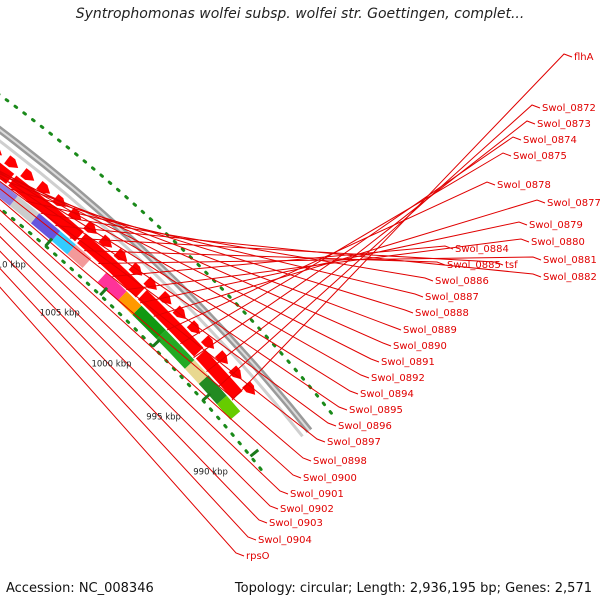 The width and height of the screenshot is (600, 600). I want to click on gene-label: Swol_0882, so click(570, 277).